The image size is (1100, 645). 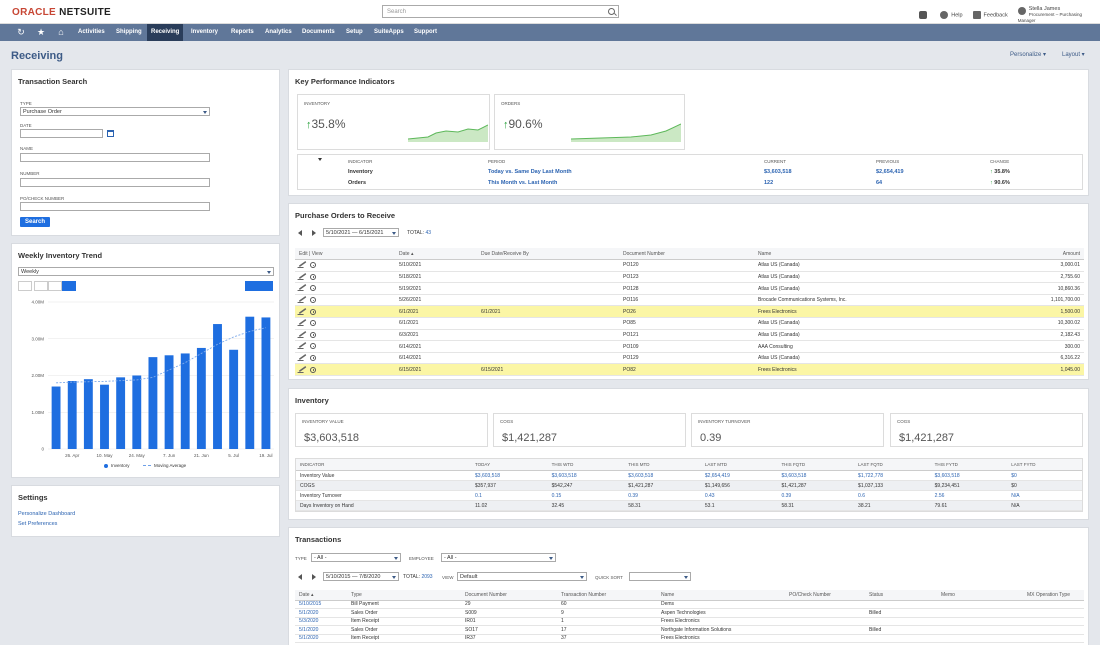 What do you see at coordinates (318, 32) in the screenshot?
I see `nav-documents: Documents` at bounding box center [318, 32].